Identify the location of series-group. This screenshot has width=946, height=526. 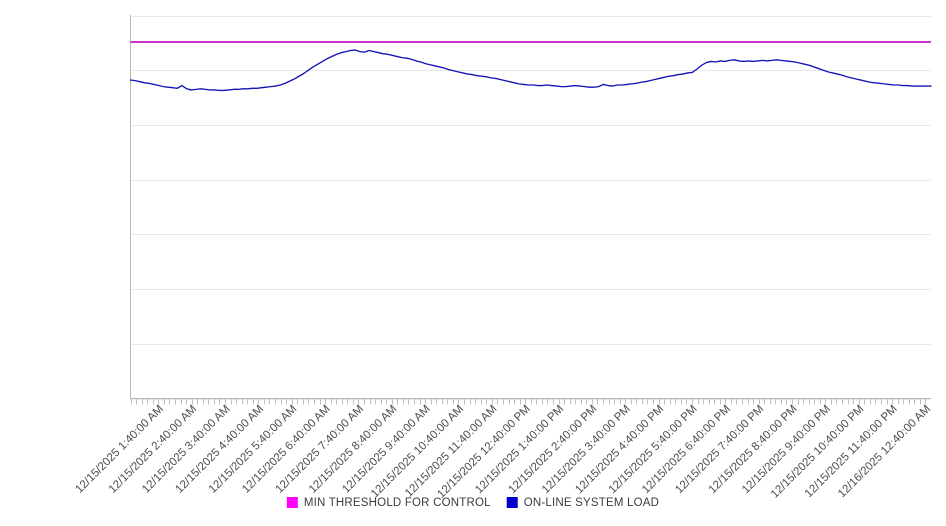
(530, 66).